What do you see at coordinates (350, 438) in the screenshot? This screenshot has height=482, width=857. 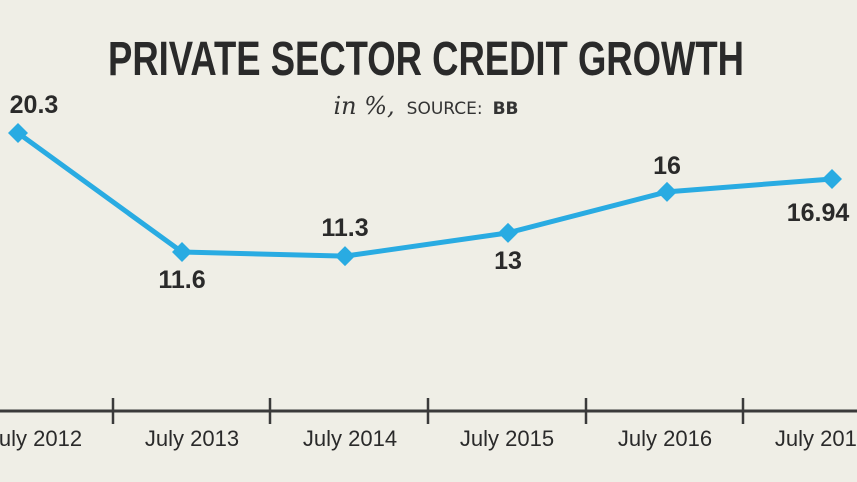 I see `x-tick-label: July 2014` at bounding box center [350, 438].